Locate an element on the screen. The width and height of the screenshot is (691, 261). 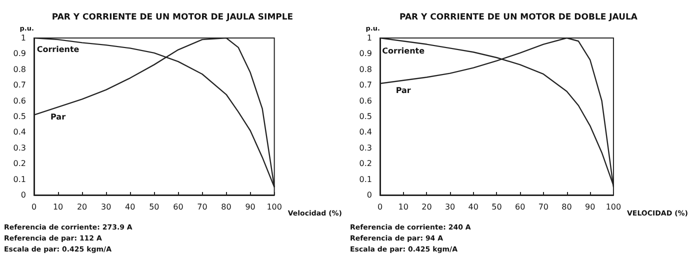
chart-title: PAR Y CORRIENTE DE UN MOTOR DE JAULA SIMPLE is located at coordinates (173, 17).